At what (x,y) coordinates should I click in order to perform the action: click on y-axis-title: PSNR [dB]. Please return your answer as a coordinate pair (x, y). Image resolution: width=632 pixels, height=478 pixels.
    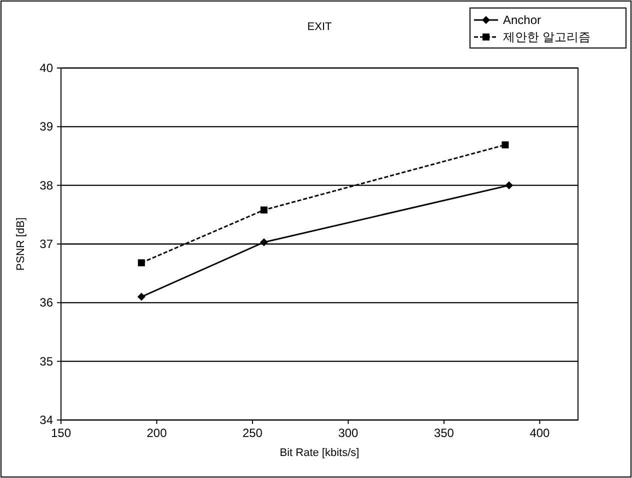
    Looking at the image, I should click on (21, 244).